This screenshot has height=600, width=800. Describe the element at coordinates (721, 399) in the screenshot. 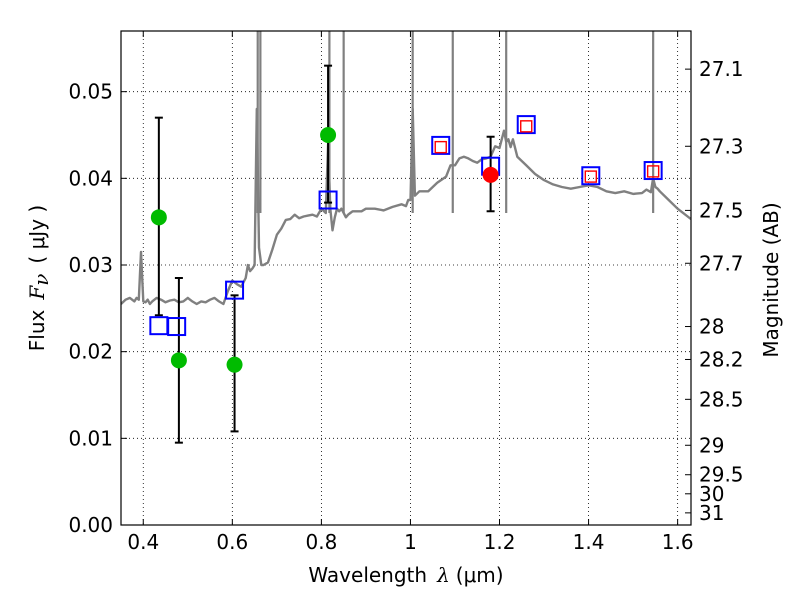

I see `y2-tick-label: 28.5` at that location.